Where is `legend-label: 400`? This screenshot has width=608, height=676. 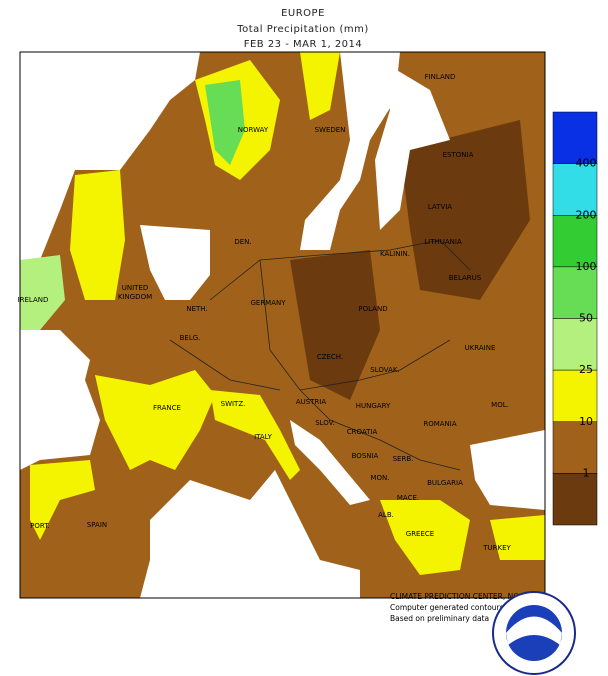
legend-label: 400 is located at coordinates (586, 163).